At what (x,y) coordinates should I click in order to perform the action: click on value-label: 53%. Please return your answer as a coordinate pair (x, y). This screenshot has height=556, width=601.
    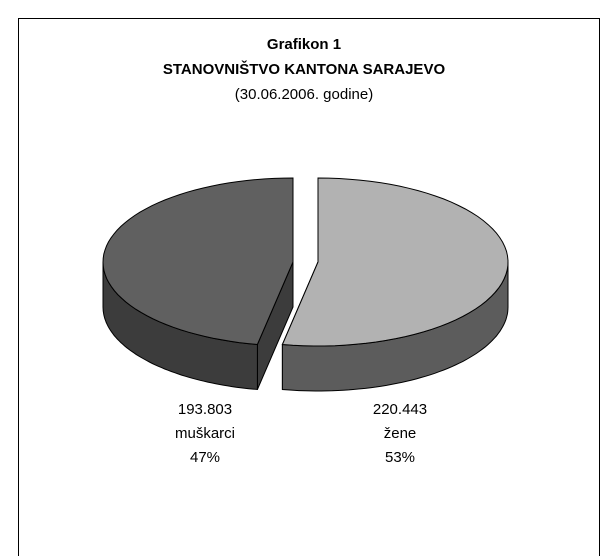
    Looking at the image, I should click on (400, 457).